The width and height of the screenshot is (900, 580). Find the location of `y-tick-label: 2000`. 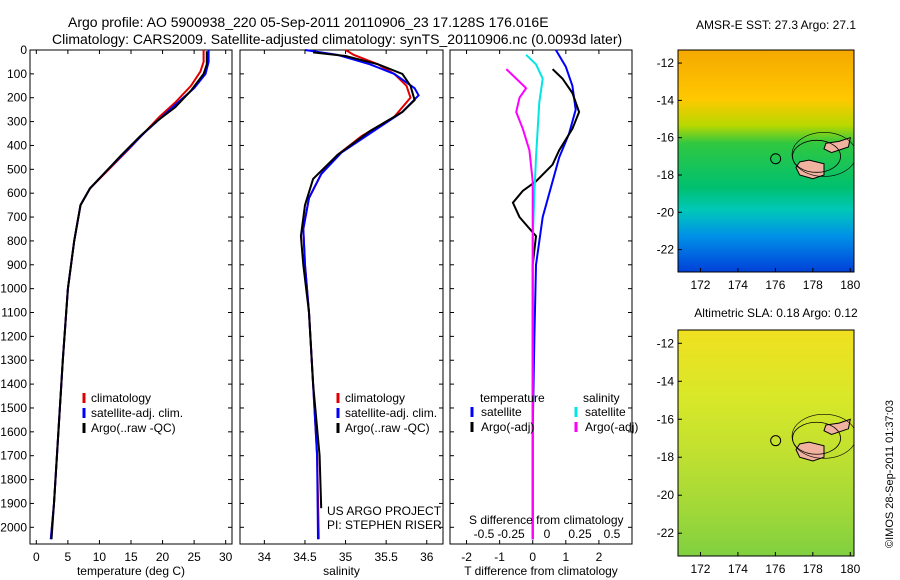

y-tick-label: 2000 is located at coordinates (13, 527).